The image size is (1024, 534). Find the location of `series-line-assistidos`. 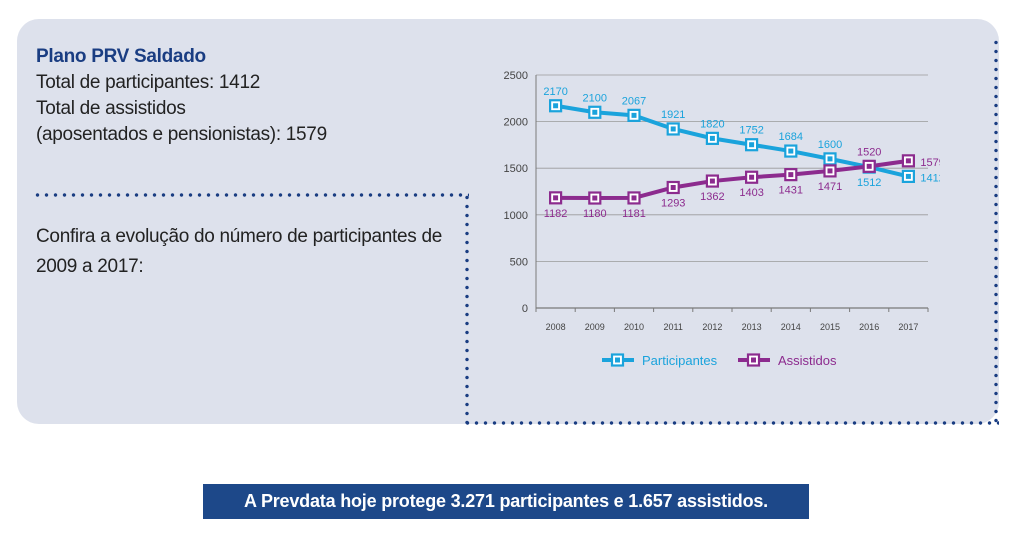

series-line-assistidos is located at coordinates (732, 179).